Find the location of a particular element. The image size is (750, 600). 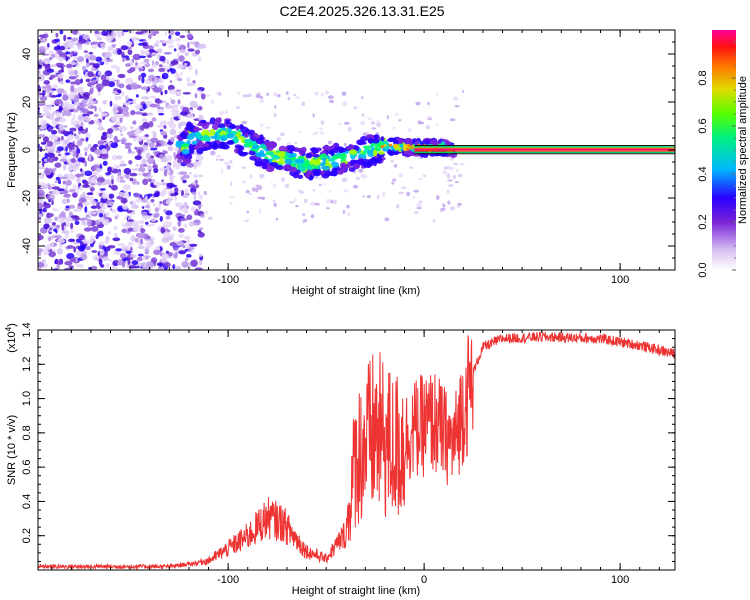

y-tick-label: 40 is located at coordinates (27, 54).